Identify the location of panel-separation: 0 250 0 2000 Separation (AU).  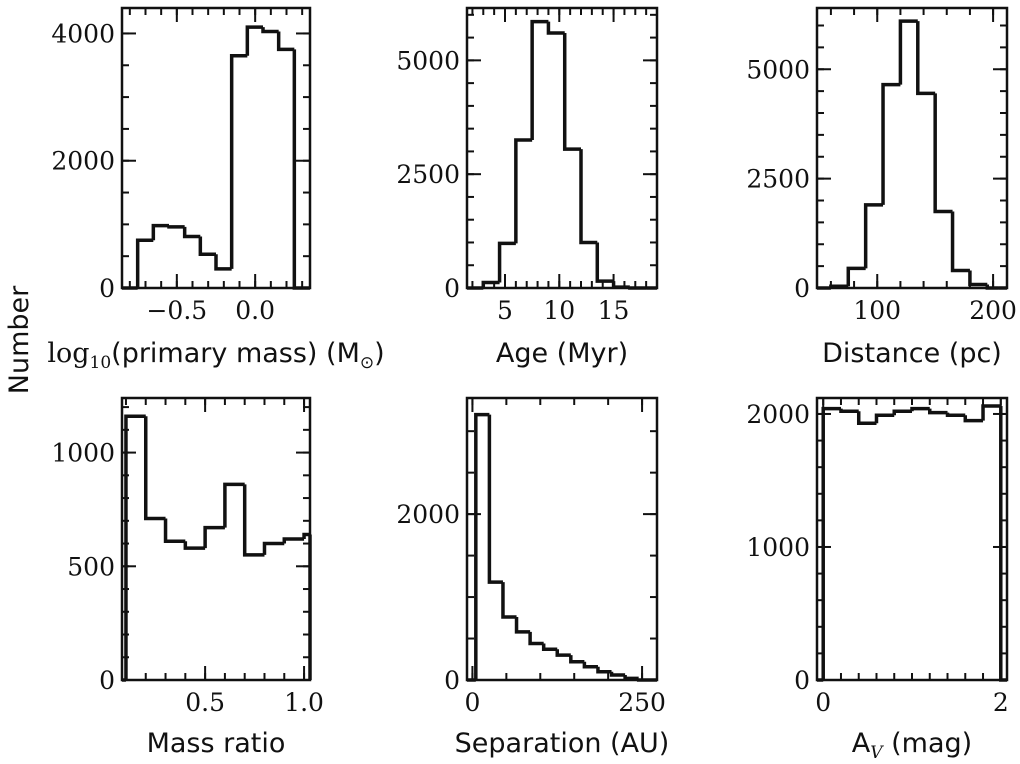
(533, 577).